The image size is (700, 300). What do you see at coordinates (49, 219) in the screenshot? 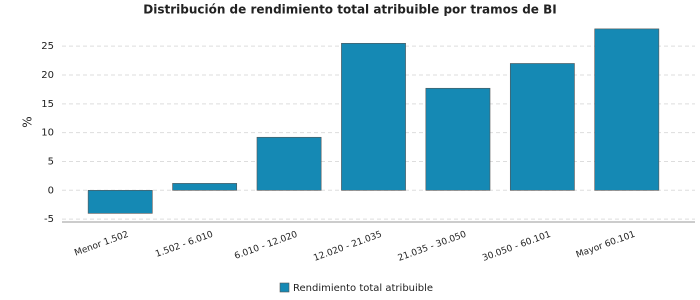
I see `y-tick-label: -5` at bounding box center [49, 219].